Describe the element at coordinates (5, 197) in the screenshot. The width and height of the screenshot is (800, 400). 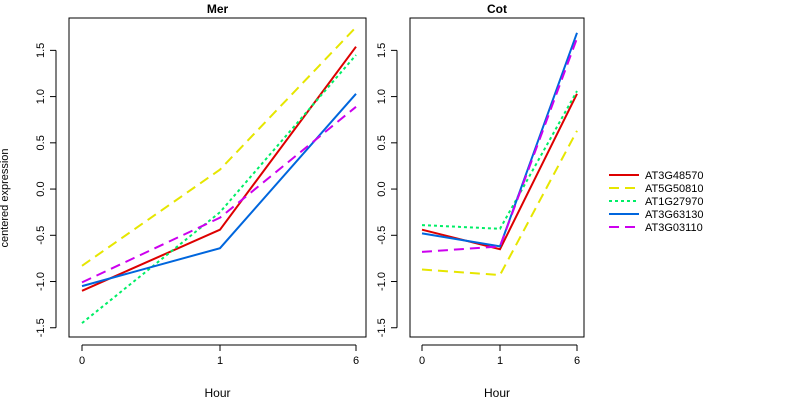
I see `y-axis-label: centered expression` at that location.